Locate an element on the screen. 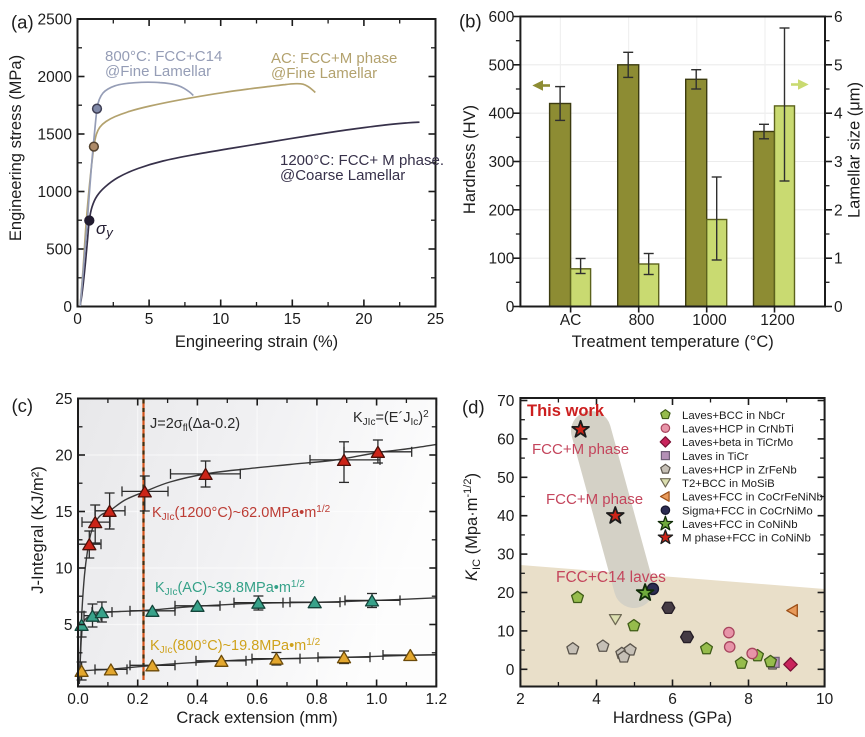 The image size is (865, 737). svg-text: J=2σfl(Δa-0.2) is located at coordinates (195, 425).